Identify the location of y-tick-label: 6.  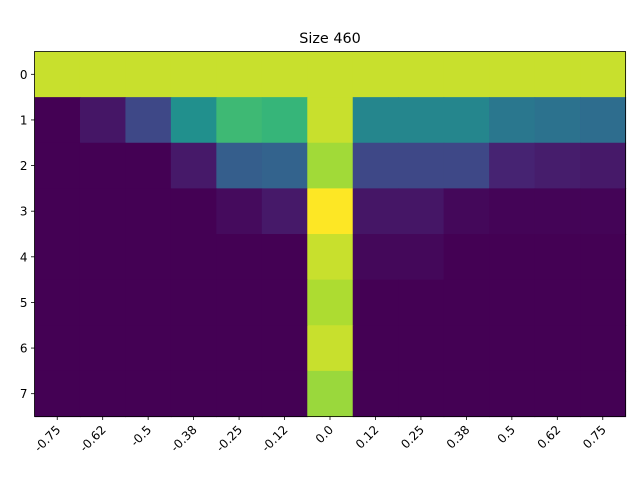
(24, 349).